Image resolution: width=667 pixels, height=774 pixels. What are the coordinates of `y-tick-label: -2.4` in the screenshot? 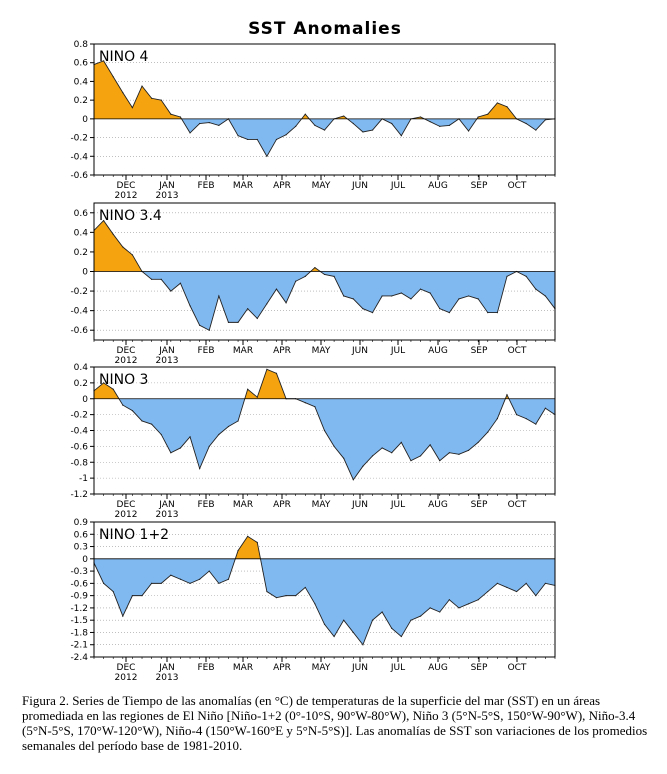 It's located at (79, 658).